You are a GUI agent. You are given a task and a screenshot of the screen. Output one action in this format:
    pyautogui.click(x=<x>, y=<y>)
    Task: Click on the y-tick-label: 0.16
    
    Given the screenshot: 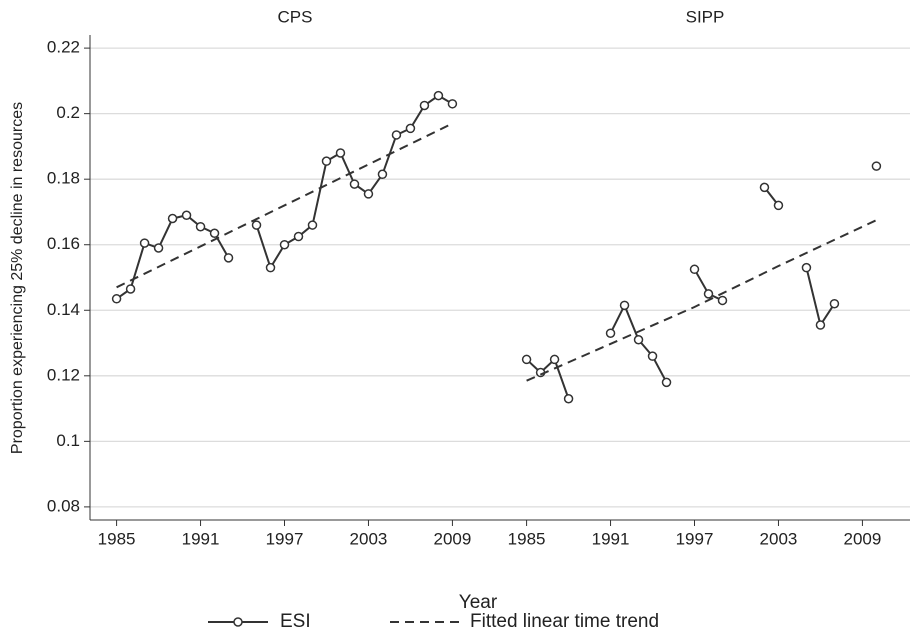 What is the action you would take?
    pyautogui.click(x=63, y=243)
    